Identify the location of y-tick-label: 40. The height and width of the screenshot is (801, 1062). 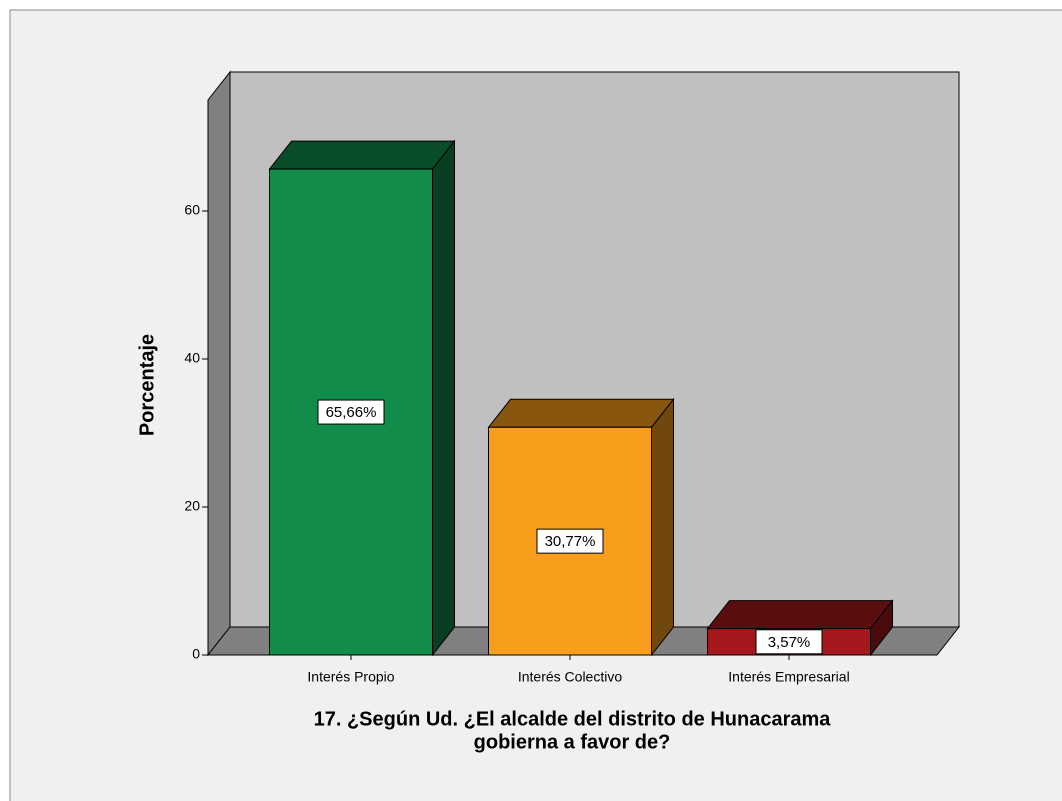
(192, 358).